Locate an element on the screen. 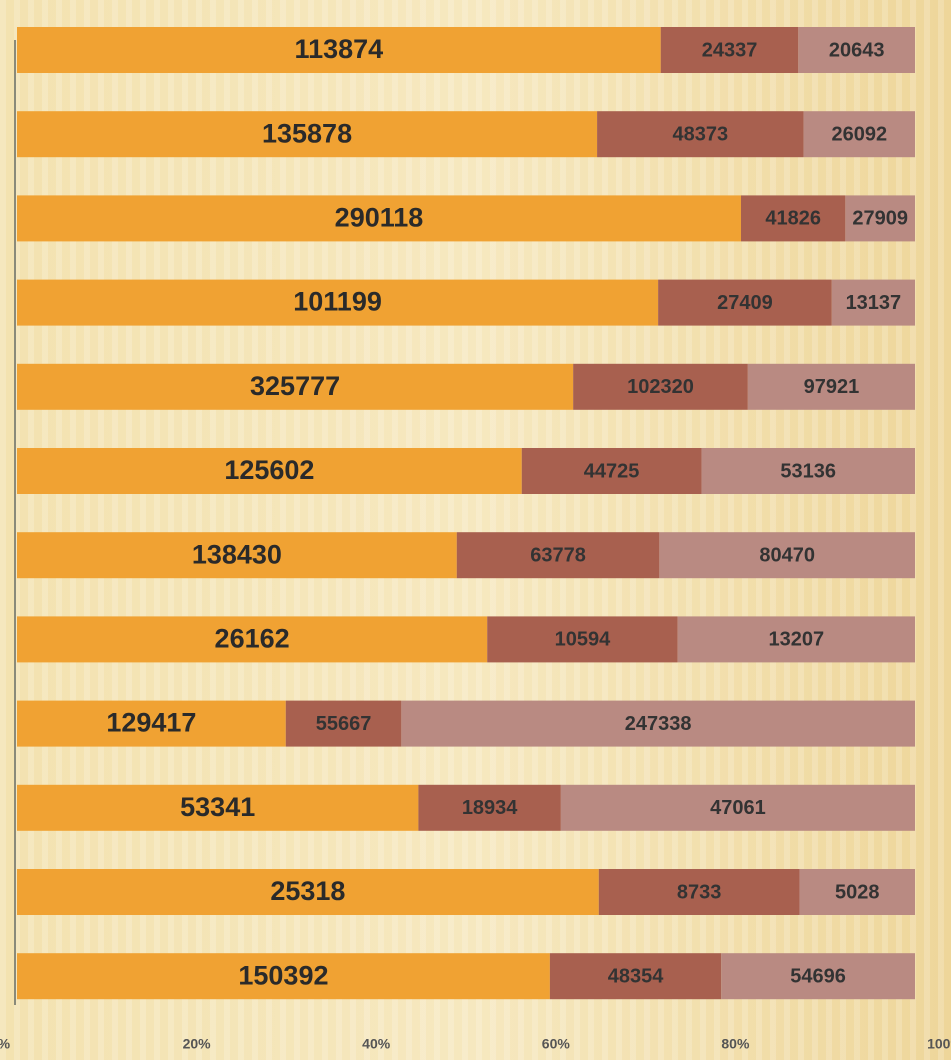 The height and width of the screenshot is (1060, 951). data-label: 18934 is located at coordinates (490, 808).